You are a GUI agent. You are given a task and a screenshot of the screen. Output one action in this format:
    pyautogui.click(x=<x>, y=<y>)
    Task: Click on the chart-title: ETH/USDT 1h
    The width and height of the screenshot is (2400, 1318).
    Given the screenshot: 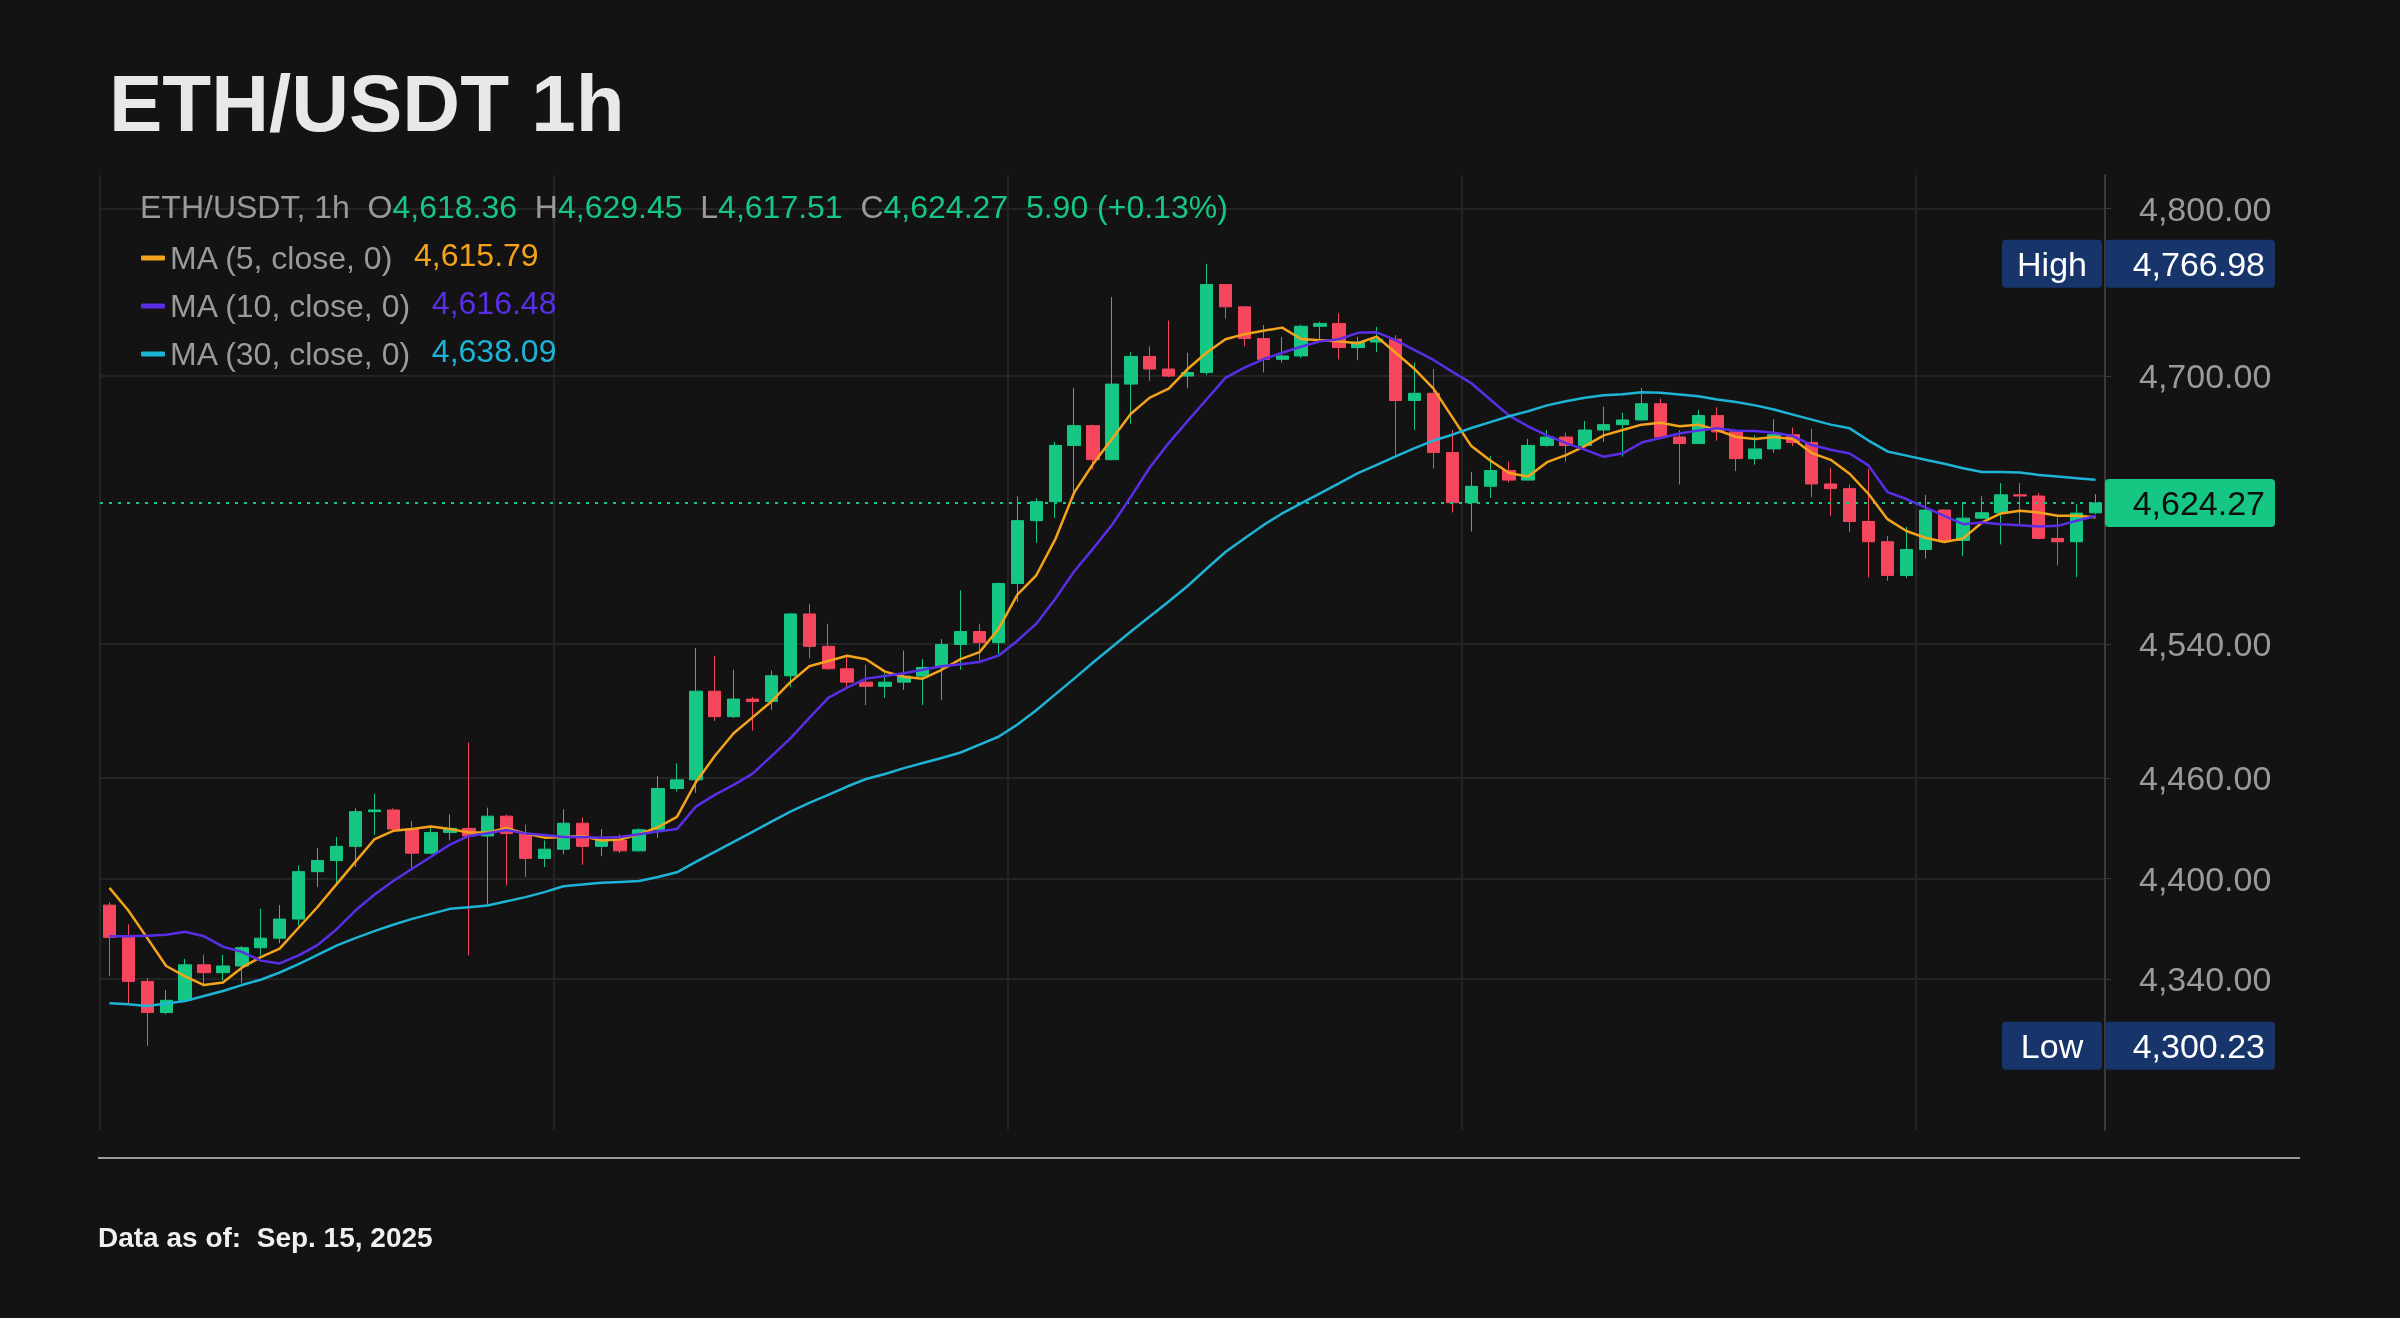 What is the action you would take?
    pyautogui.click(x=367, y=103)
    